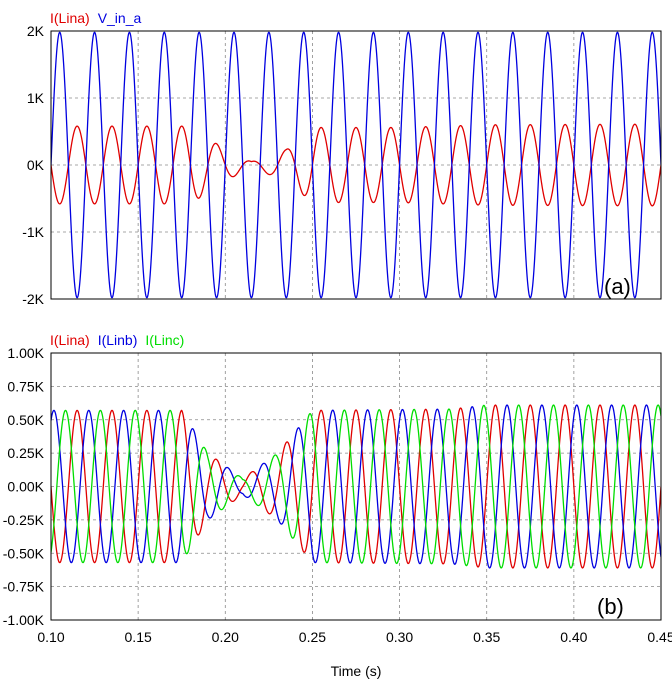 This screenshot has height=689, width=672. Describe the element at coordinates (25, 453) in the screenshot. I see `y-tick-label: 0.25K` at that location.